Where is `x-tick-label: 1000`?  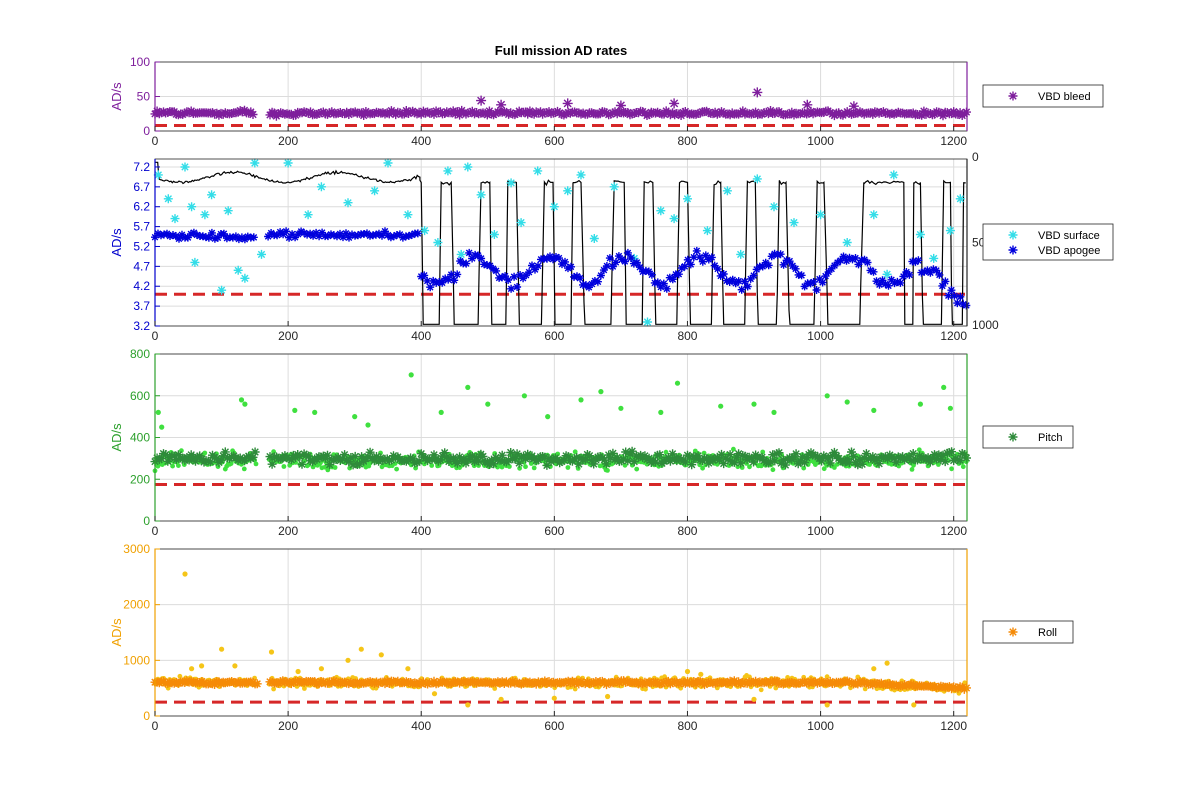 x-tick-label: 1000 is located at coordinates (820, 141).